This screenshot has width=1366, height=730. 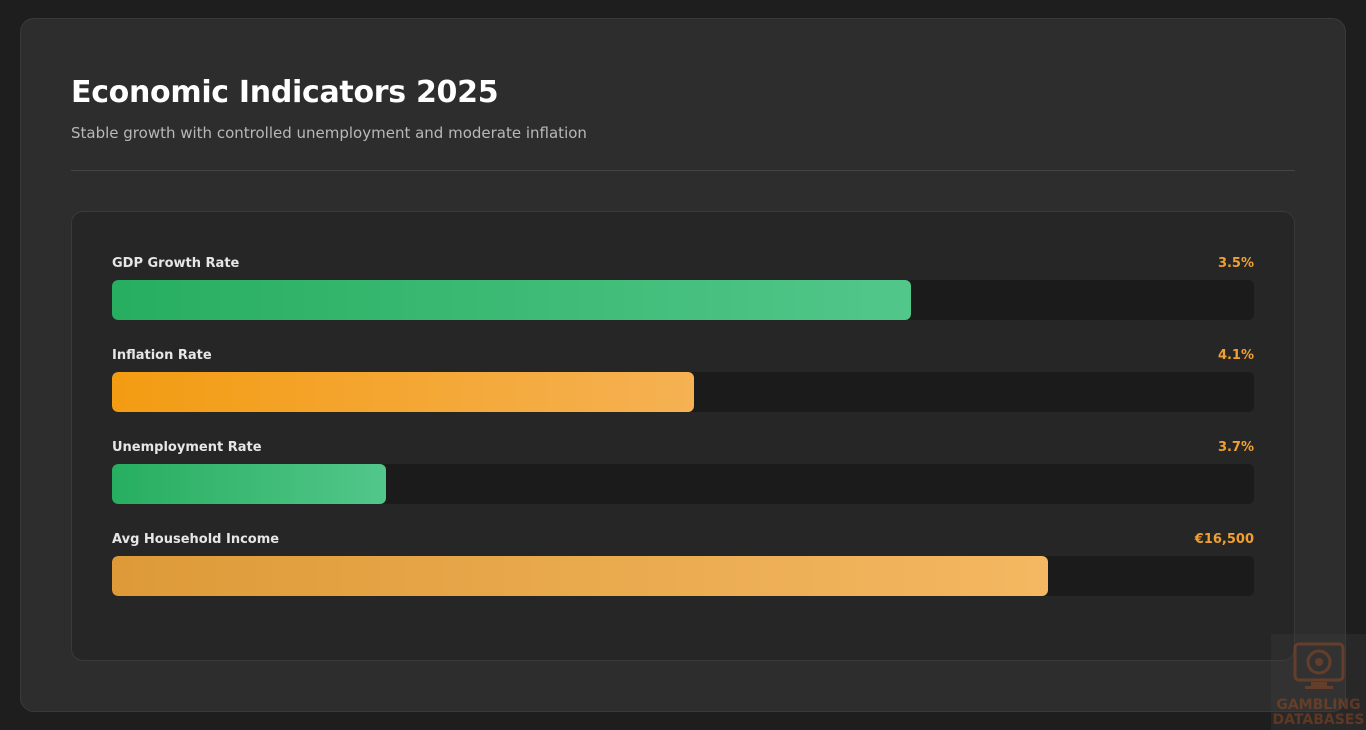 I want to click on watermark-logo: GAMBLING DATABASES, so click(x=1318, y=682).